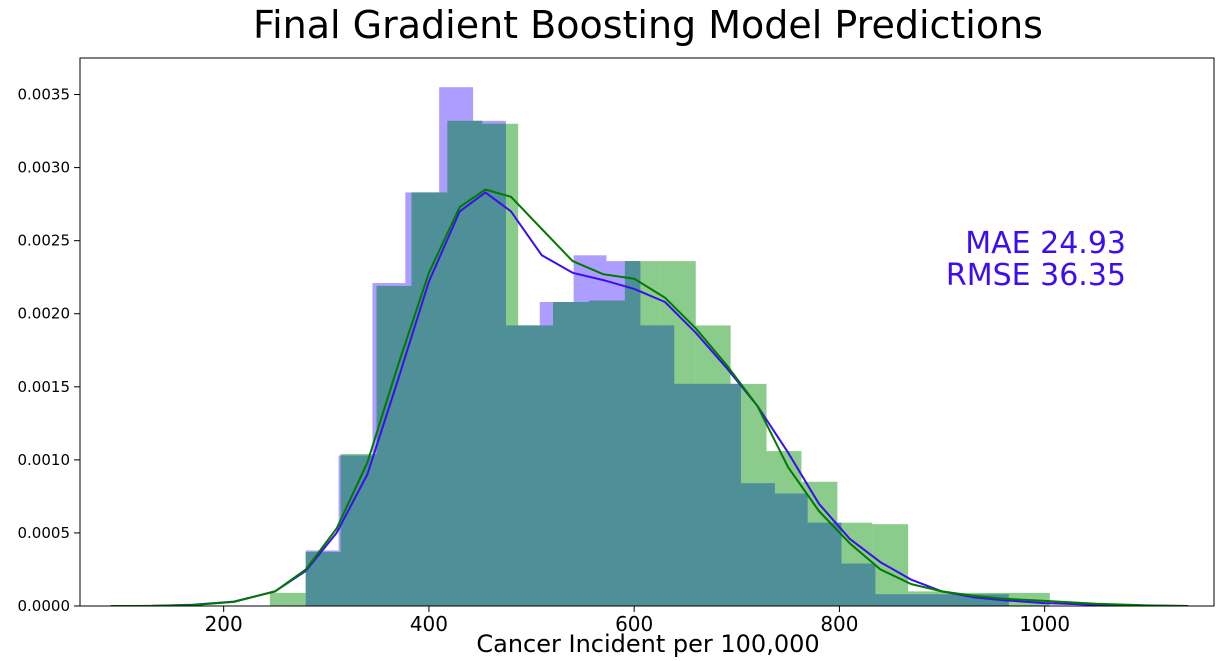 This screenshot has width=1231, height=661. Describe the element at coordinates (44, 241) in the screenshot. I see `y-tick-label: 0.0025` at that location.